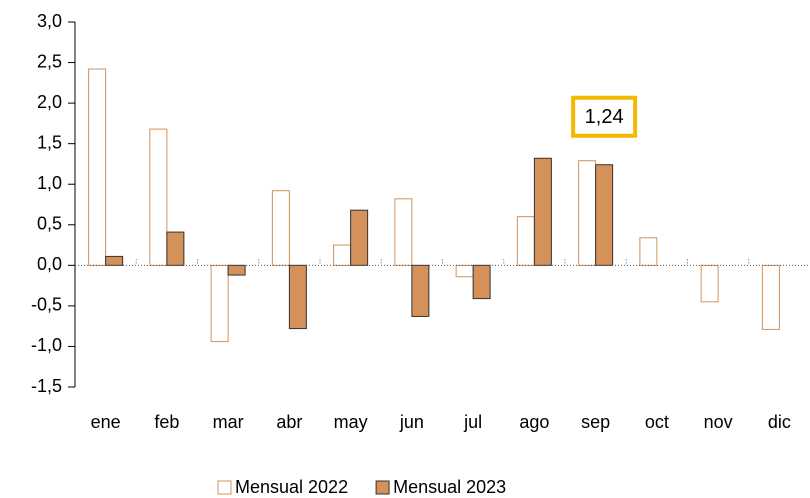 The width and height of the screenshot is (810, 498). What do you see at coordinates (411, 422) in the screenshot?
I see `x-tick-label: jun` at bounding box center [411, 422].